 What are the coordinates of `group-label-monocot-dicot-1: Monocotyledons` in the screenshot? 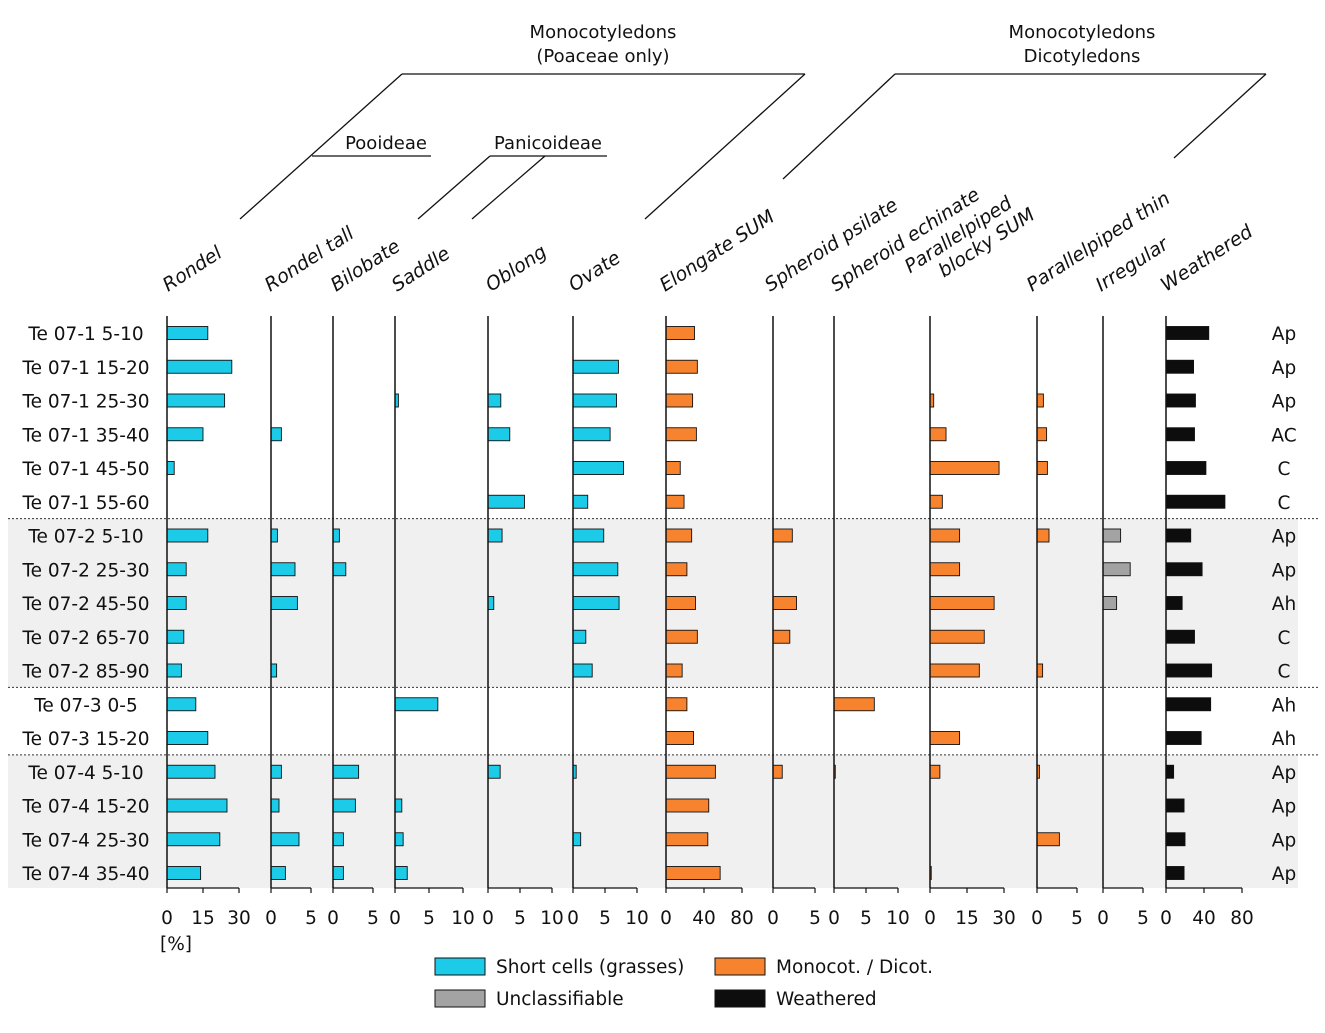 It's located at (1082, 32).